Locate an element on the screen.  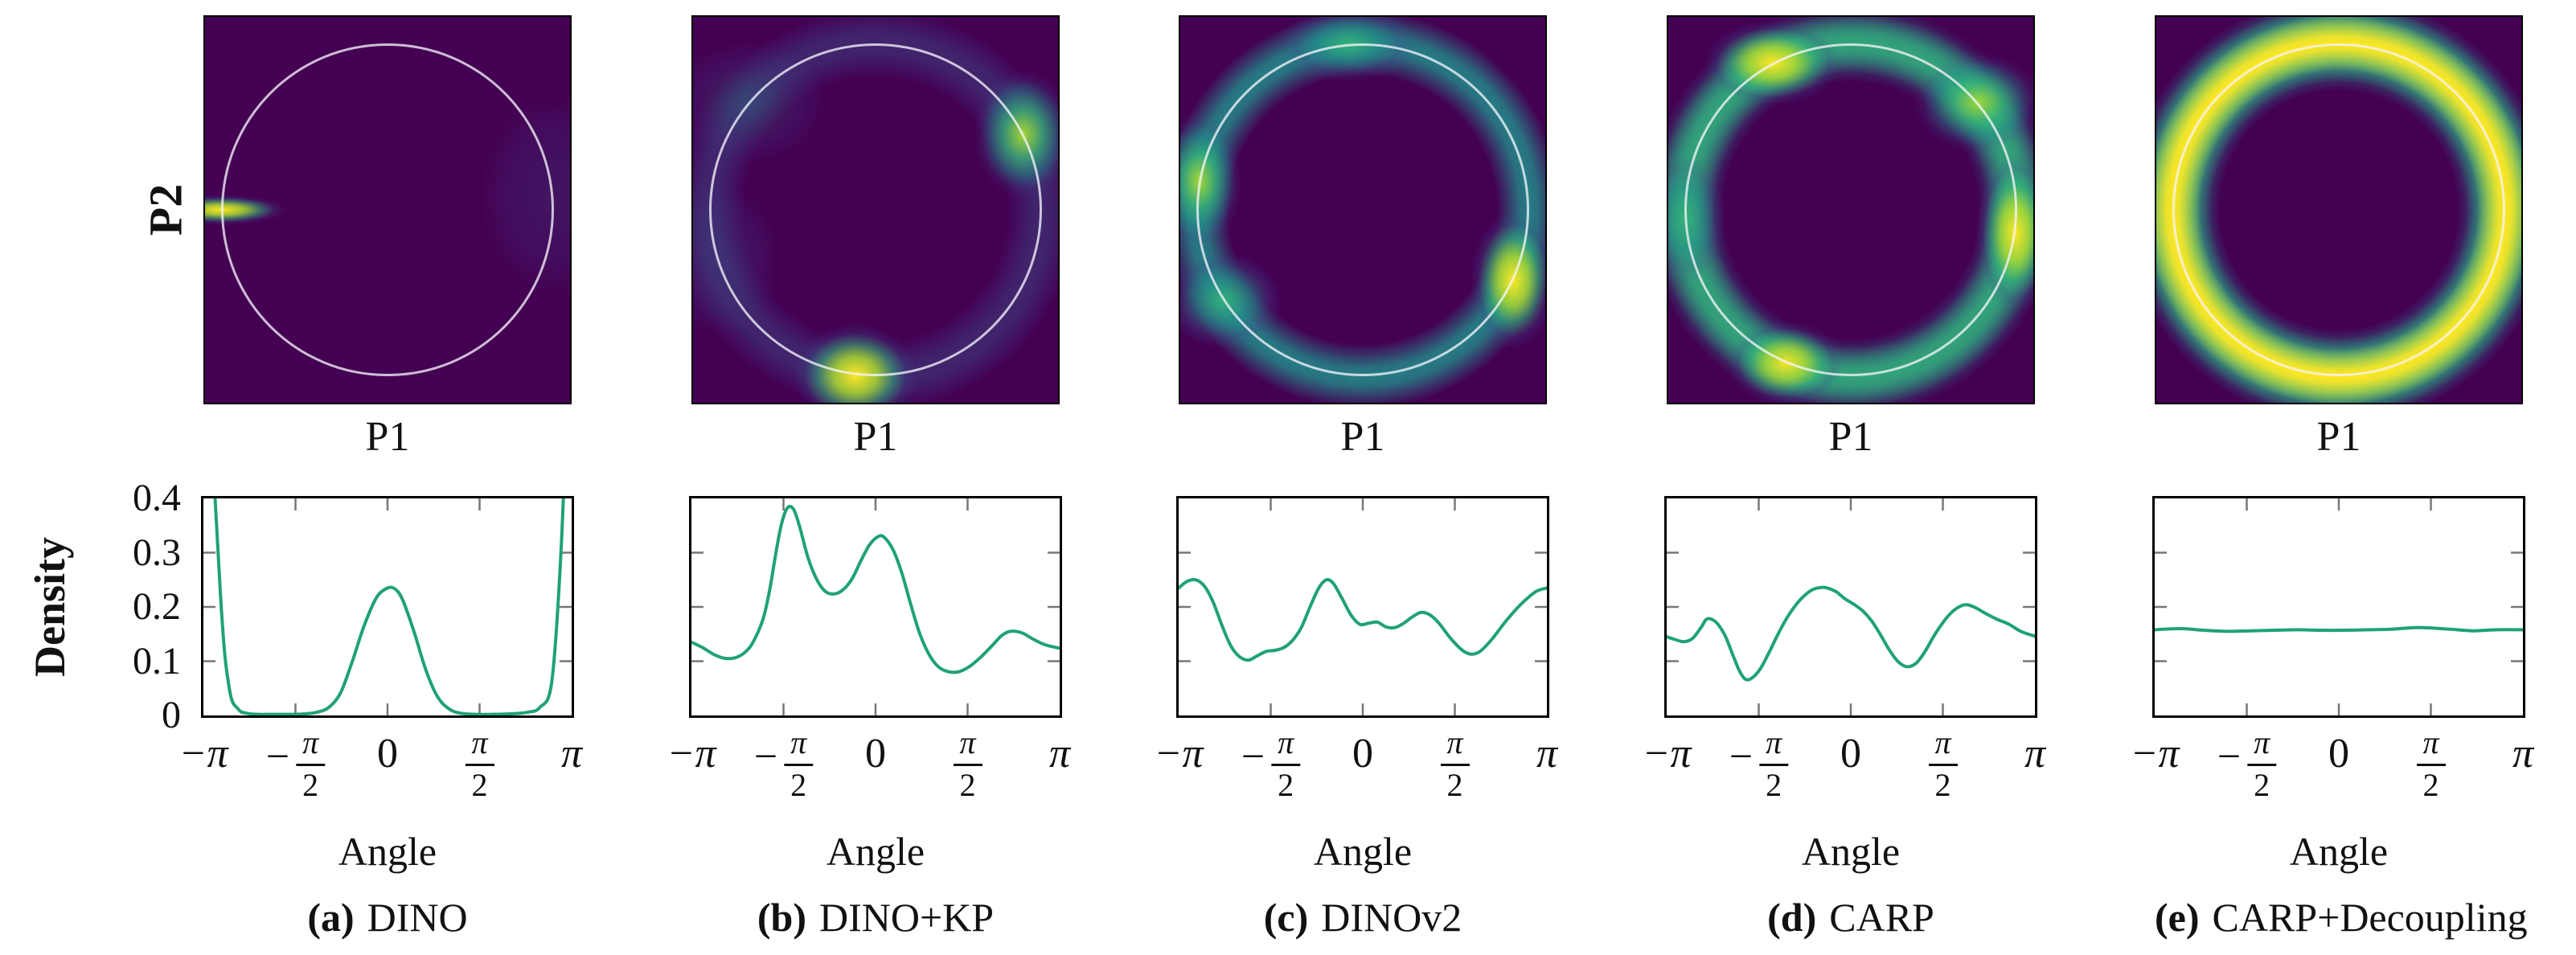
panel-caption: (b) DINO+KP is located at coordinates (875, 917).